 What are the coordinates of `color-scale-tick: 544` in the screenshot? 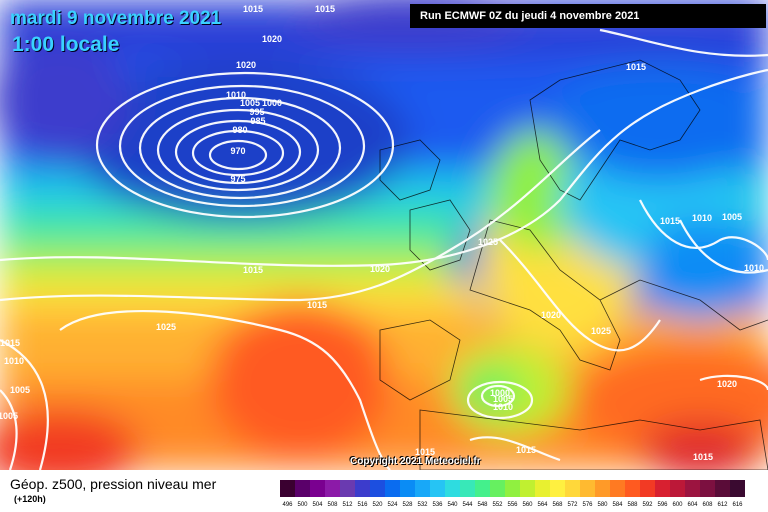 It's located at (467, 505).